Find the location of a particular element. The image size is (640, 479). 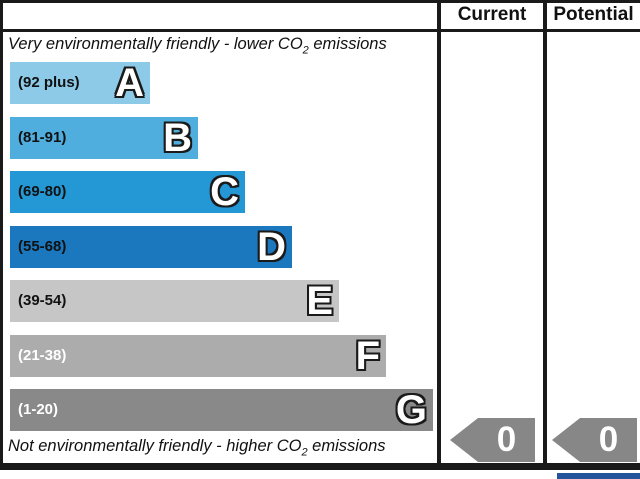

band-b-letter: B is located at coordinates (177, 138).